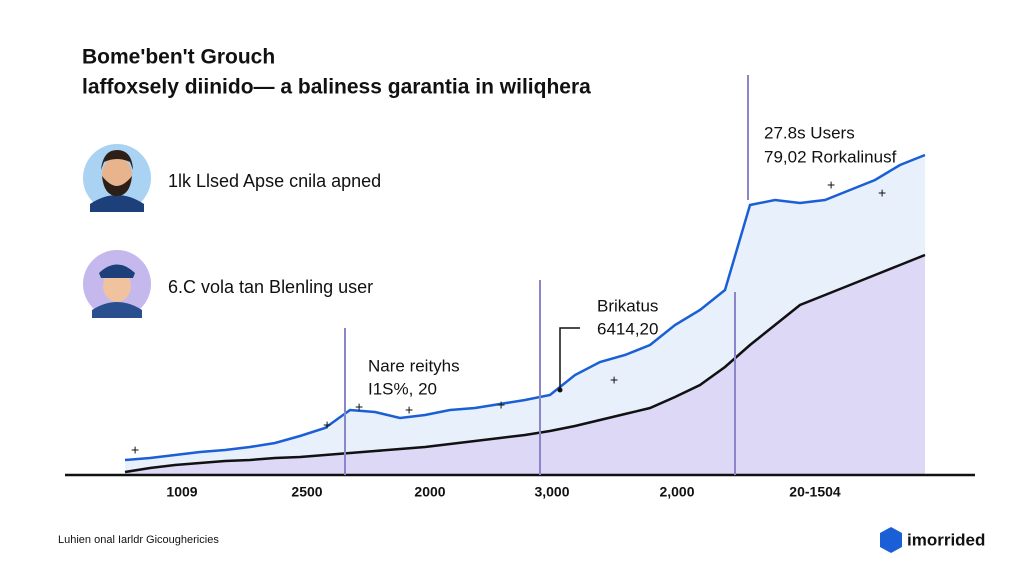  Describe the element at coordinates (627, 305) in the screenshot. I see `annotation: Brikatus` at that location.